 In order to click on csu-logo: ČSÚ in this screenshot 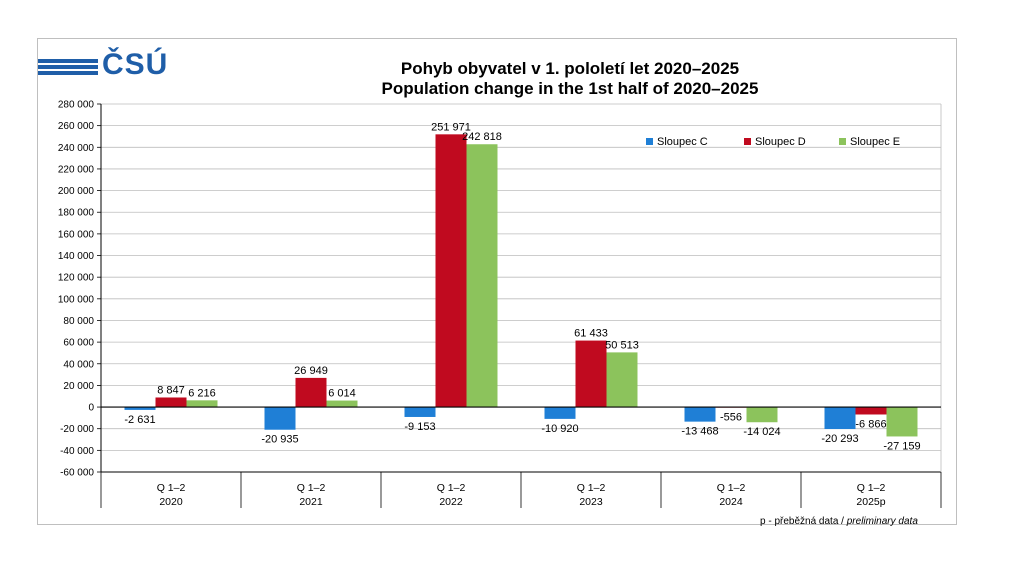, I will do `click(113, 65)`.